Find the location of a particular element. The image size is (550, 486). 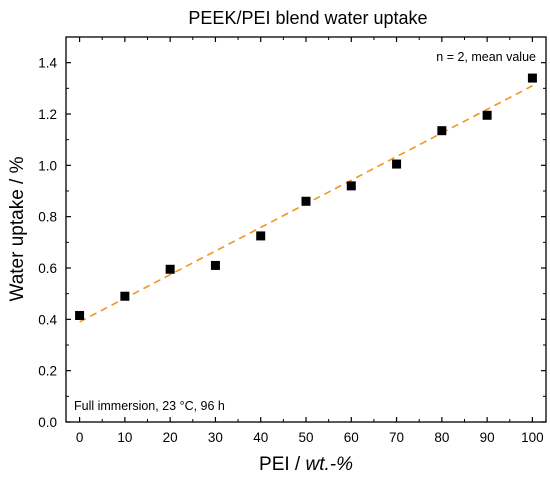

x-tick-label: 30 is located at coordinates (215, 437).